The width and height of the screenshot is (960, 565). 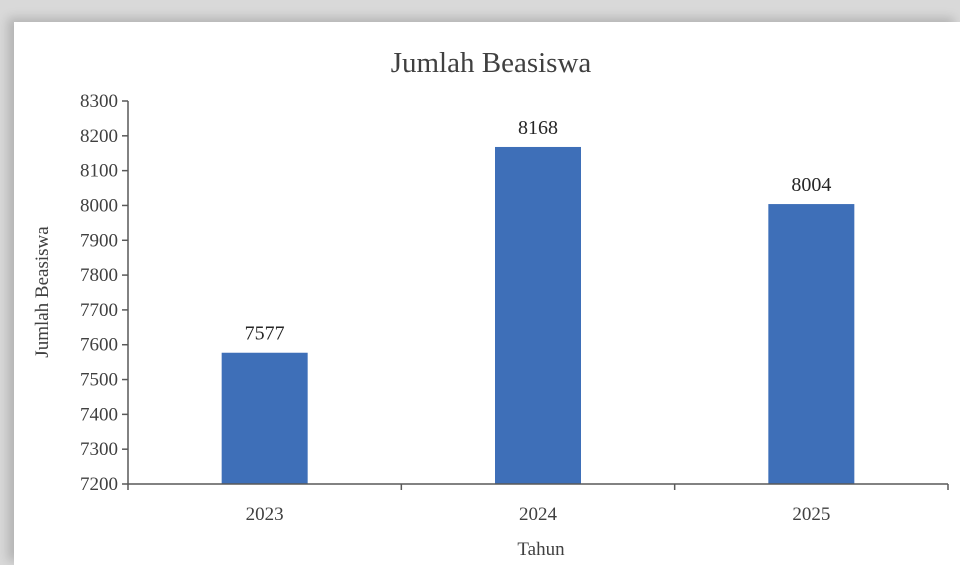 What do you see at coordinates (99, 171) in the screenshot?
I see `y-tick-label: 8100` at bounding box center [99, 171].